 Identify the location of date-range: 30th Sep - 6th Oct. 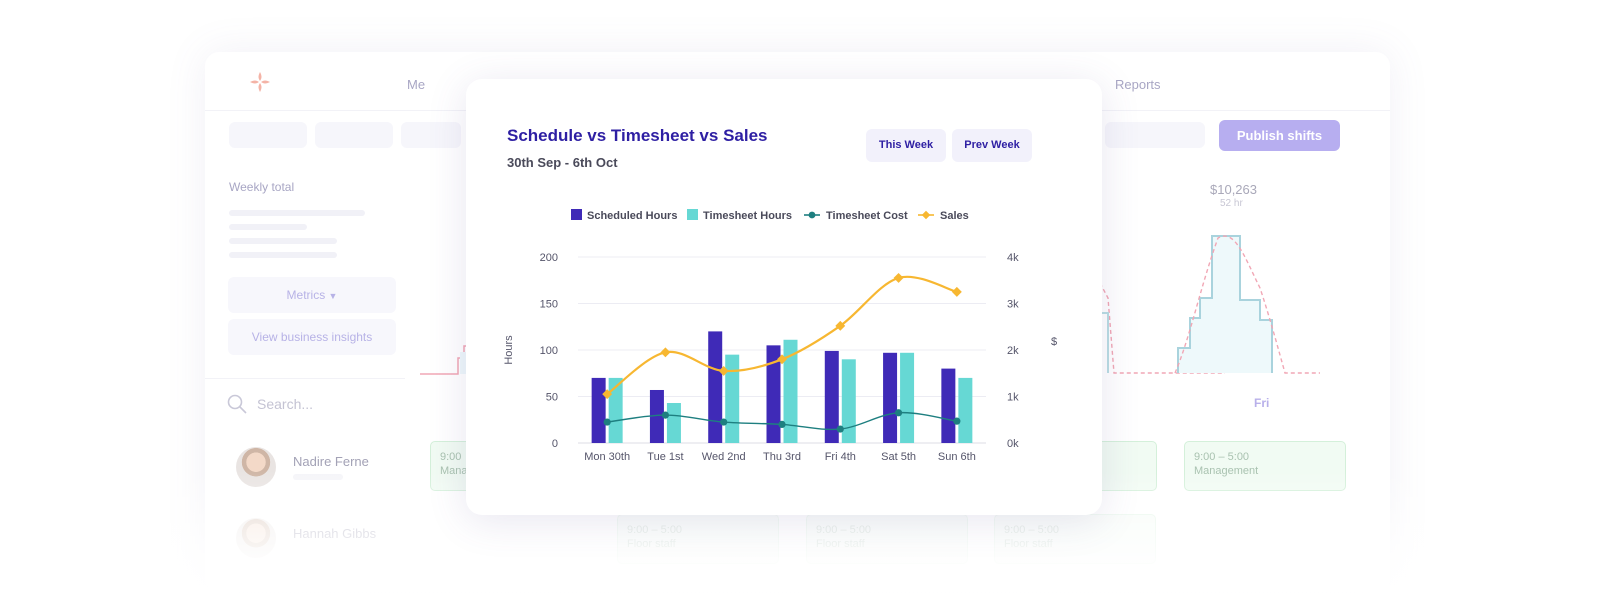
(562, 162).